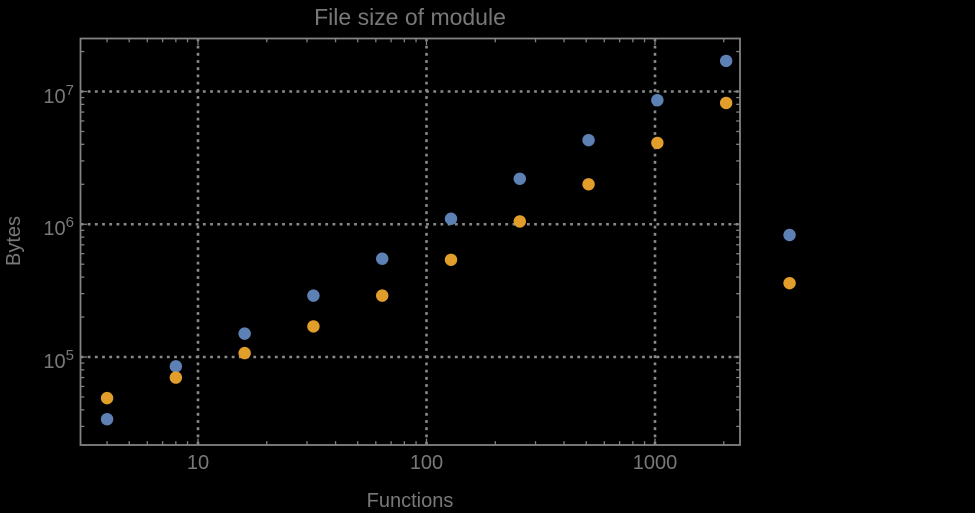 This screenshot has width=975, height=513. I want to click on y-tick-label: 107, so click(37, 92).